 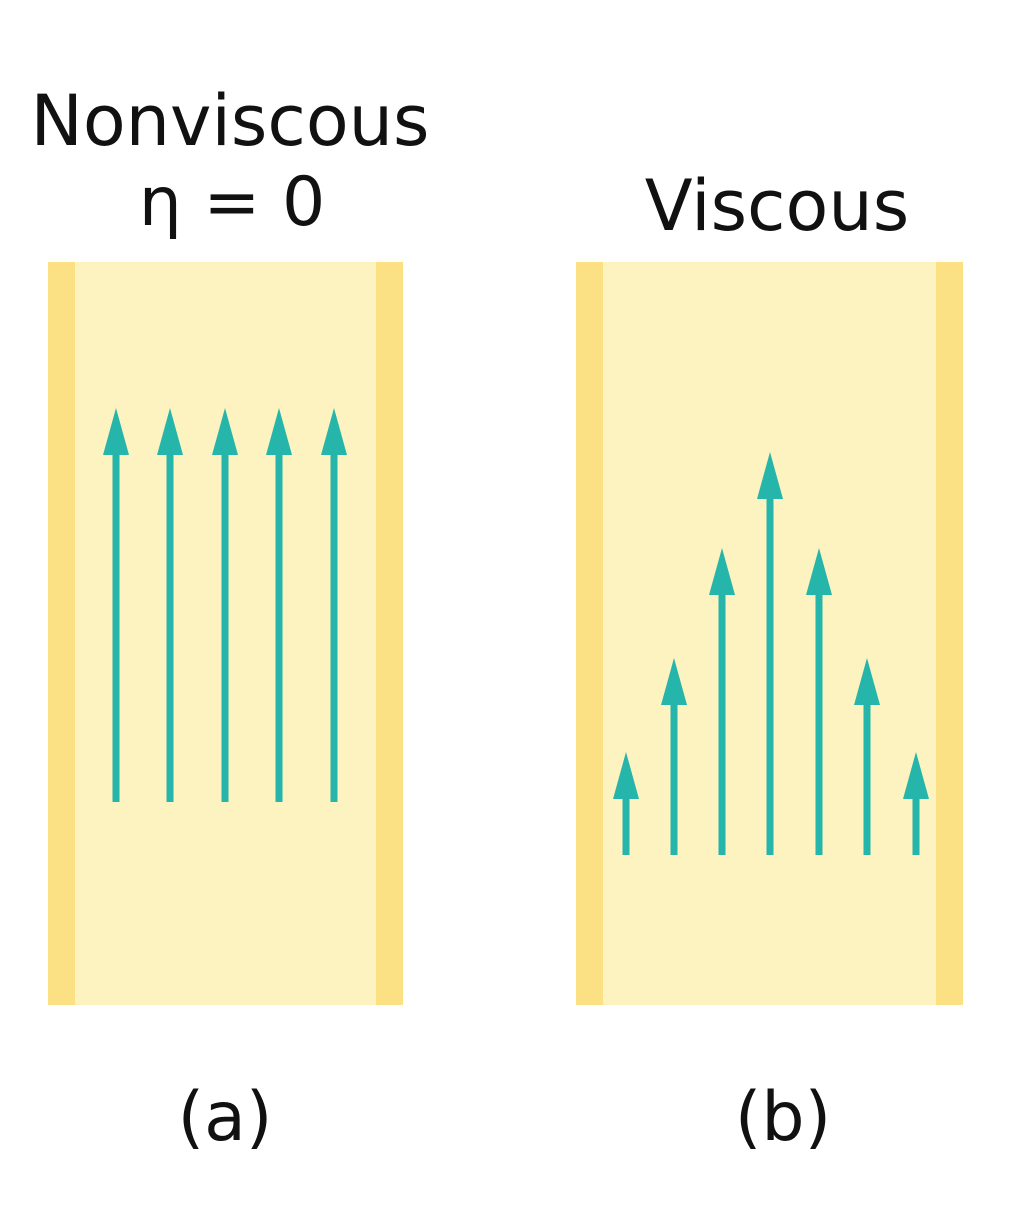 What do you see at coordinates (225, 1117) in the screenshot?
I see `panel-label: (a)` at bounding box center [225, 1117].